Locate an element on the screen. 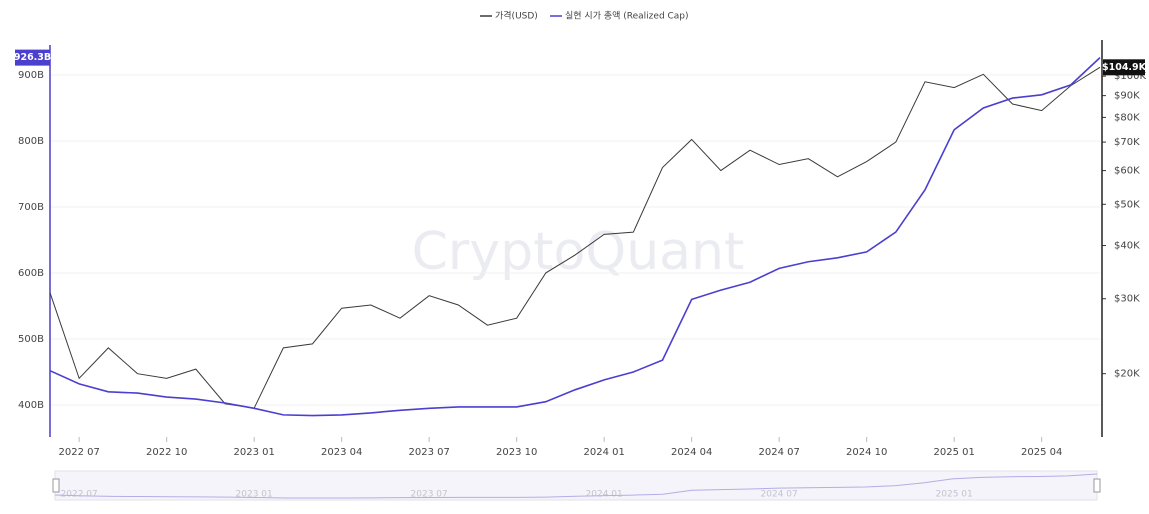 The image size is (1149, 514). x-tick-label: 2024 04 is located at coordinates (691, 452).